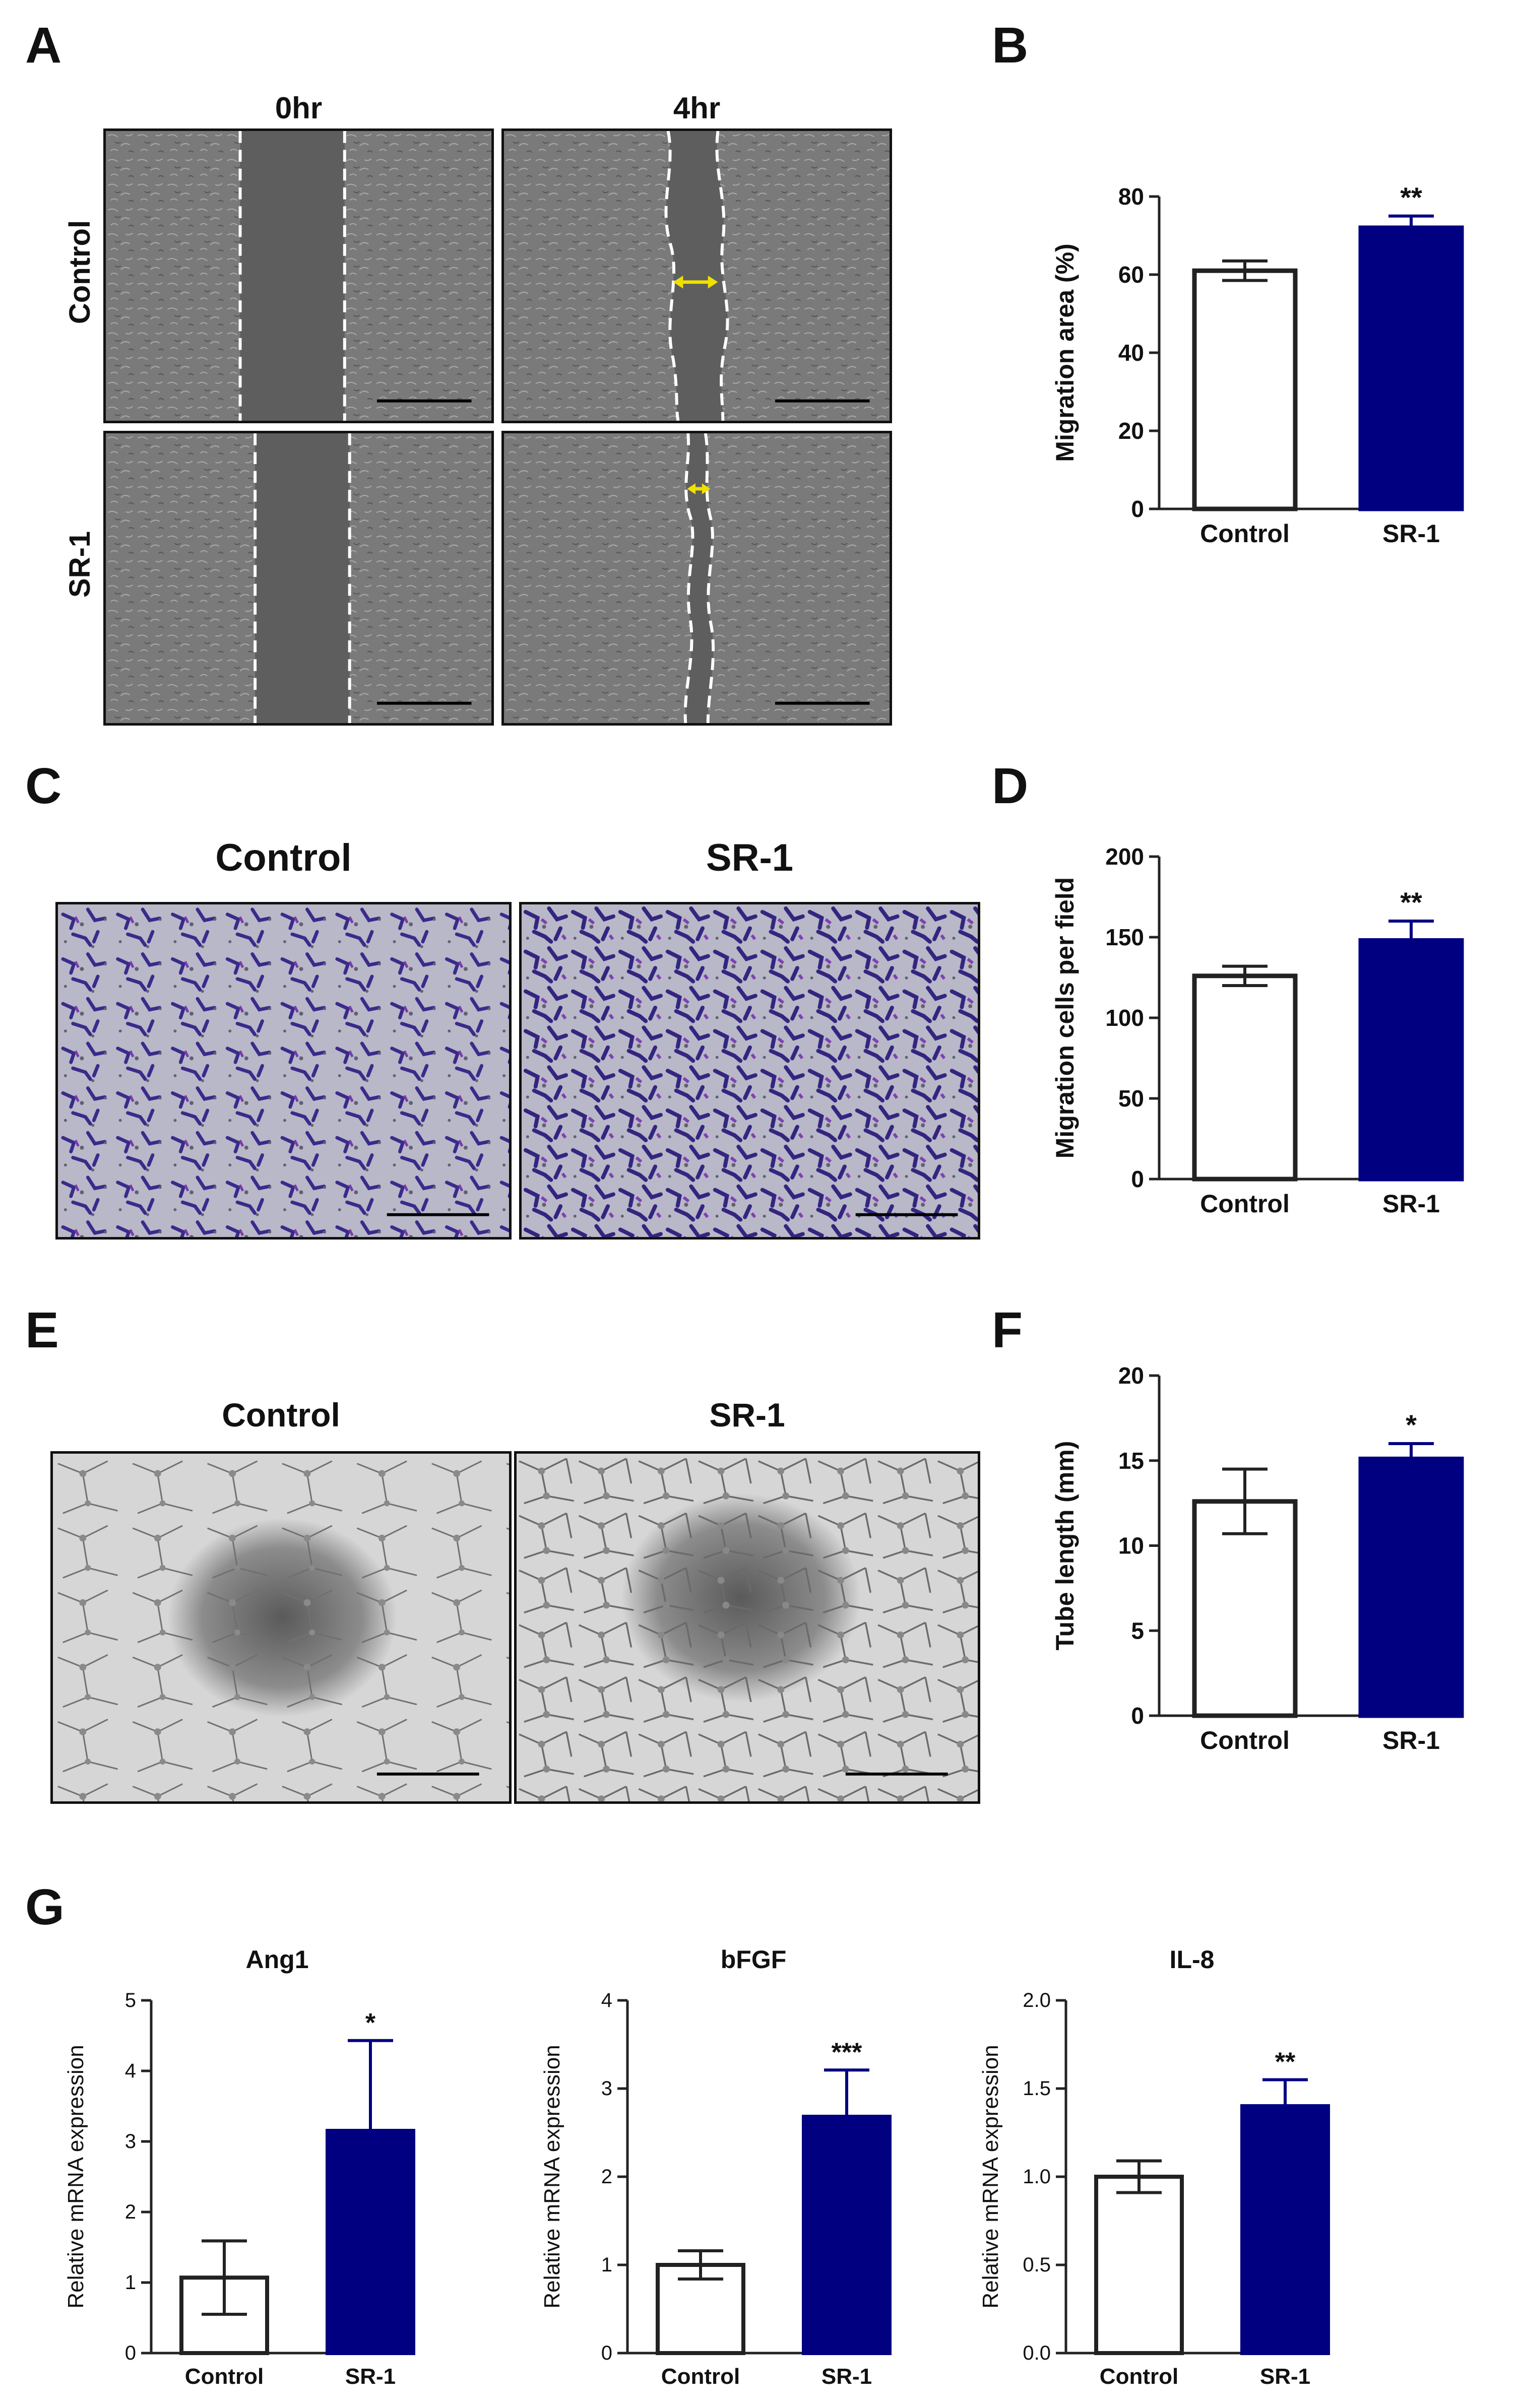 The height and width of the screenshot is (2408, 1518). What do you see at coordinates (1131, 1546) in the screenshot?
I see `y-tick-label: 10` at bounding box center [1131, 1546].